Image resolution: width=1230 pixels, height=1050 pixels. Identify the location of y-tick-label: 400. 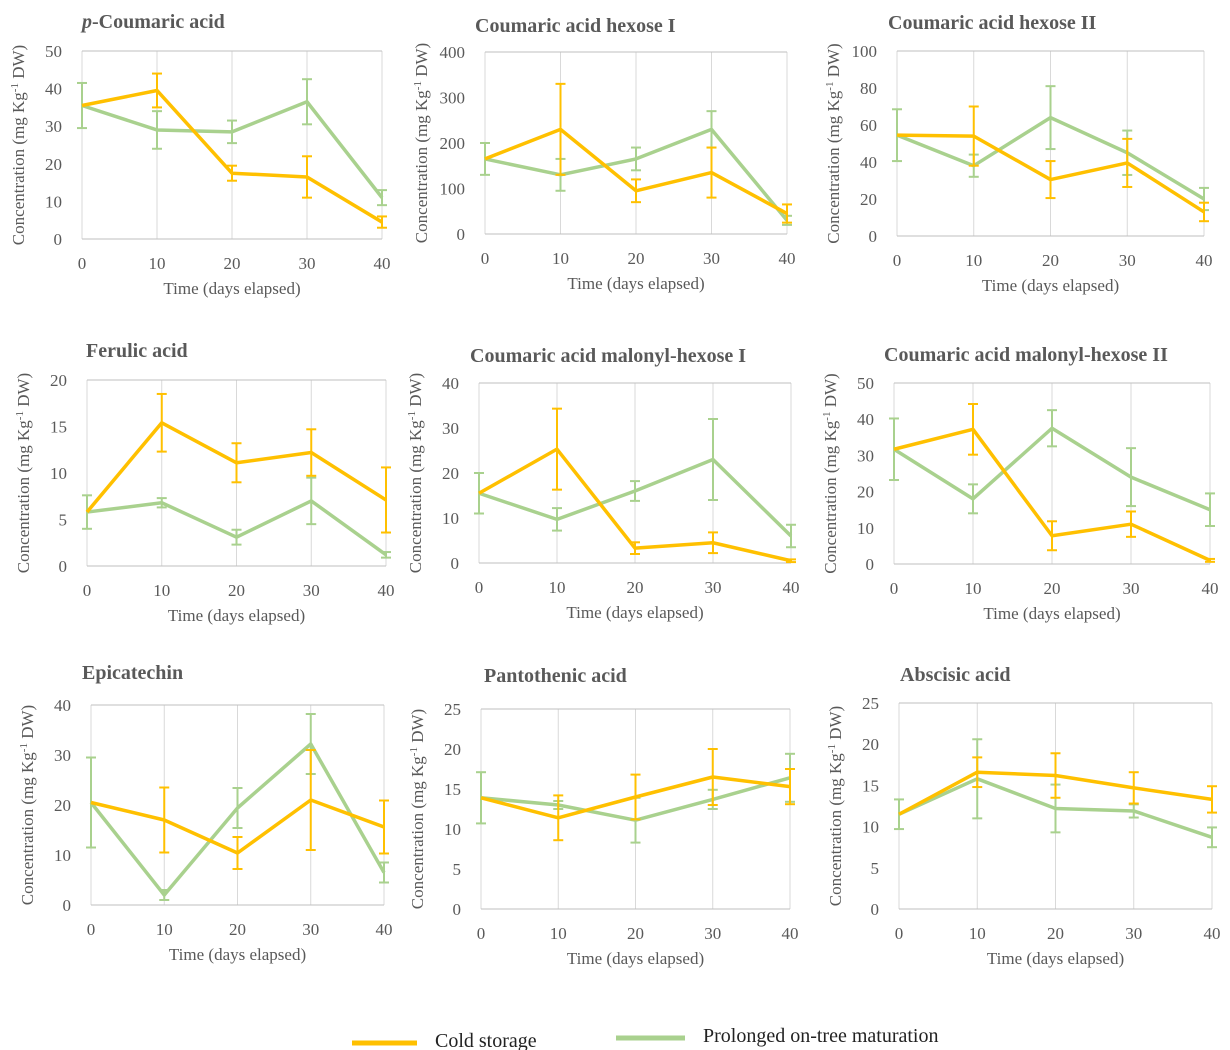
(453, 52).